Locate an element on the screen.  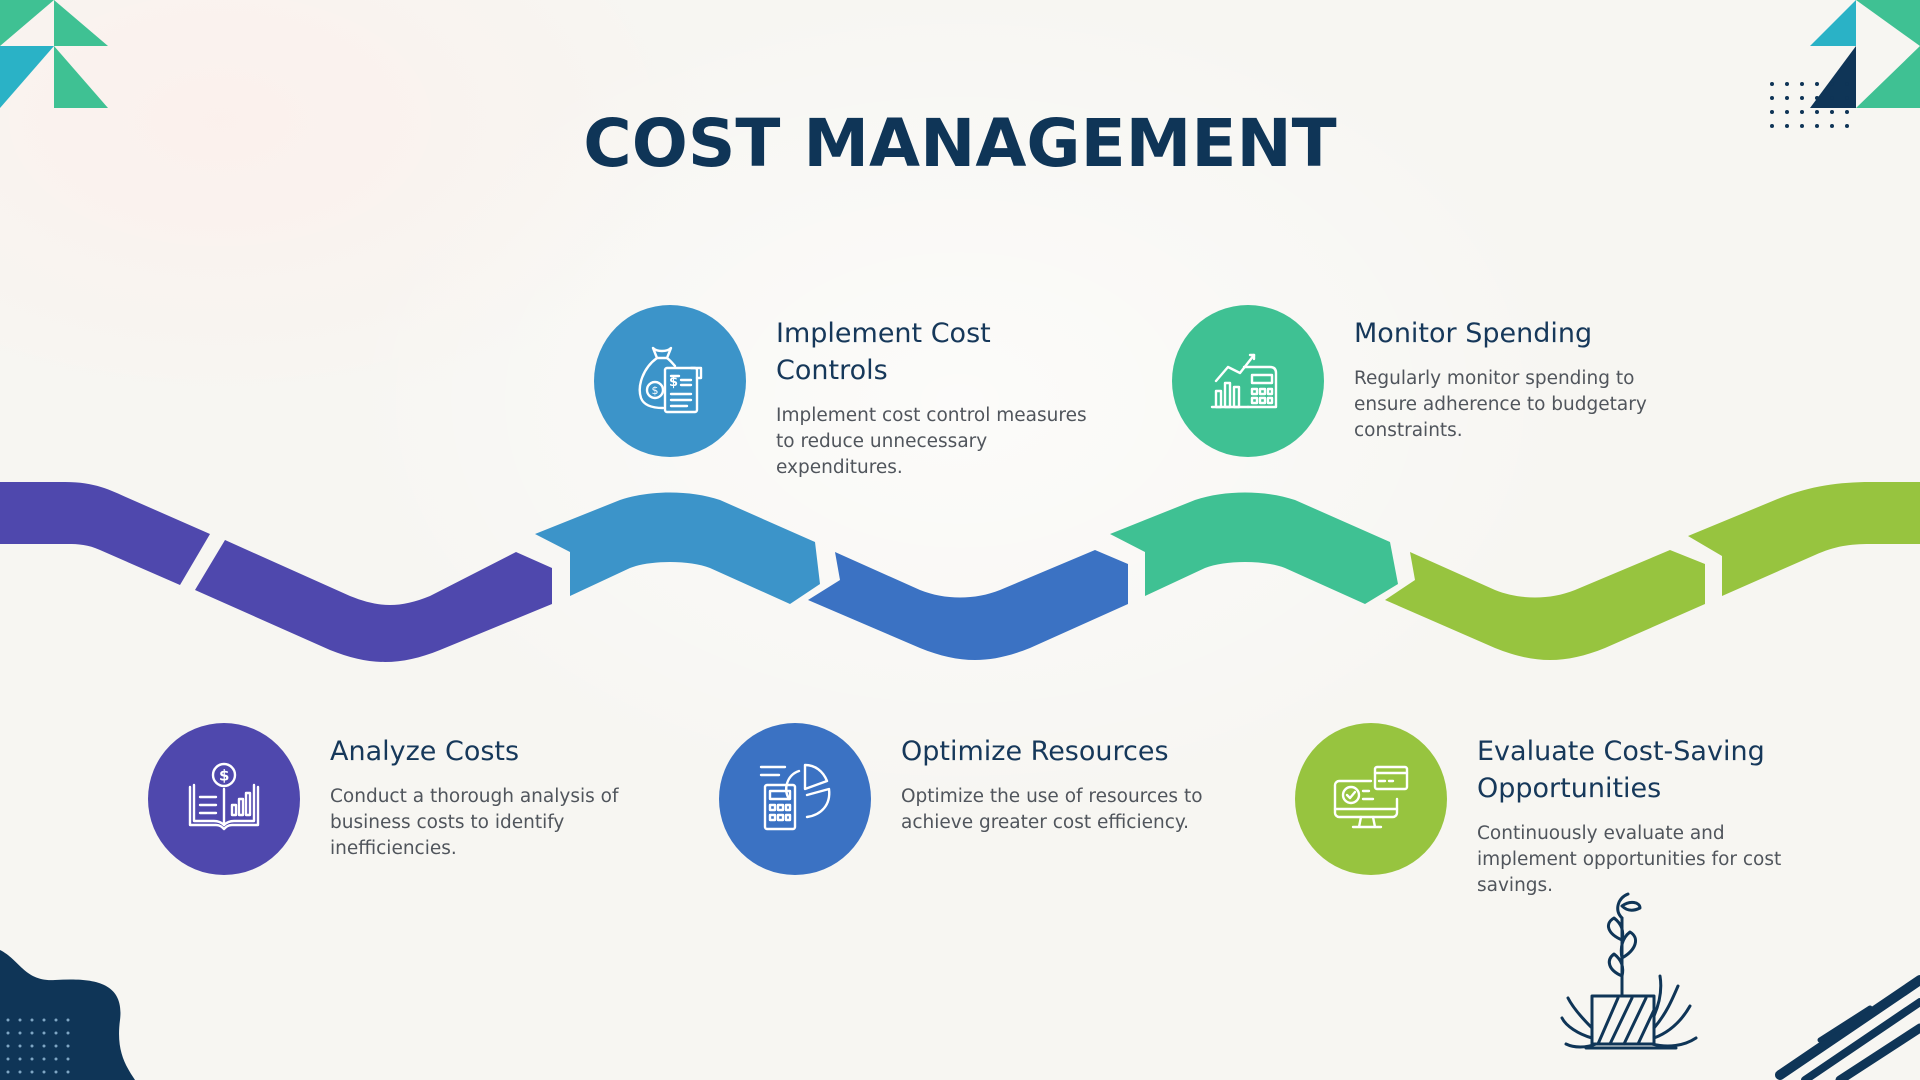
top-left-triangle-decoration is located at coordinates (54, 54).